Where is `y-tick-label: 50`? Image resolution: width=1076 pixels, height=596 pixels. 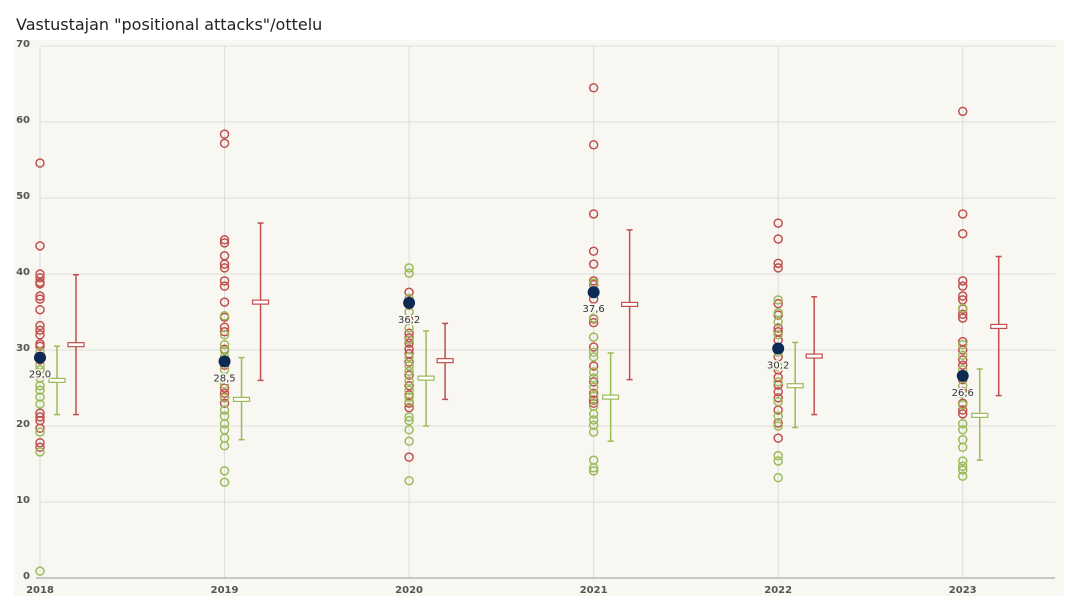
y-tick-label: 50 is located at coordinates (23, 196).